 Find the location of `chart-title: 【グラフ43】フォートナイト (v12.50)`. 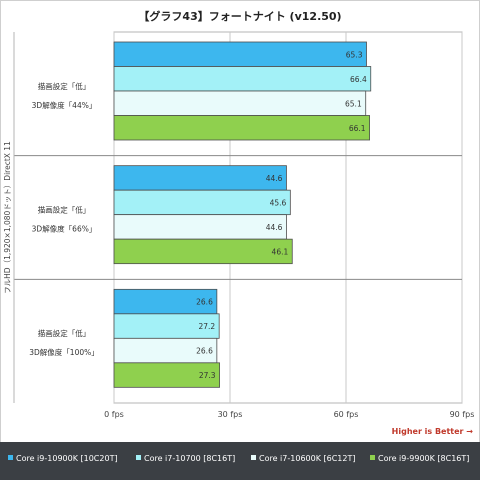

chart-title: 【グラフ43】フォートナイト (v12.50) is located at coordinates (240, 16).